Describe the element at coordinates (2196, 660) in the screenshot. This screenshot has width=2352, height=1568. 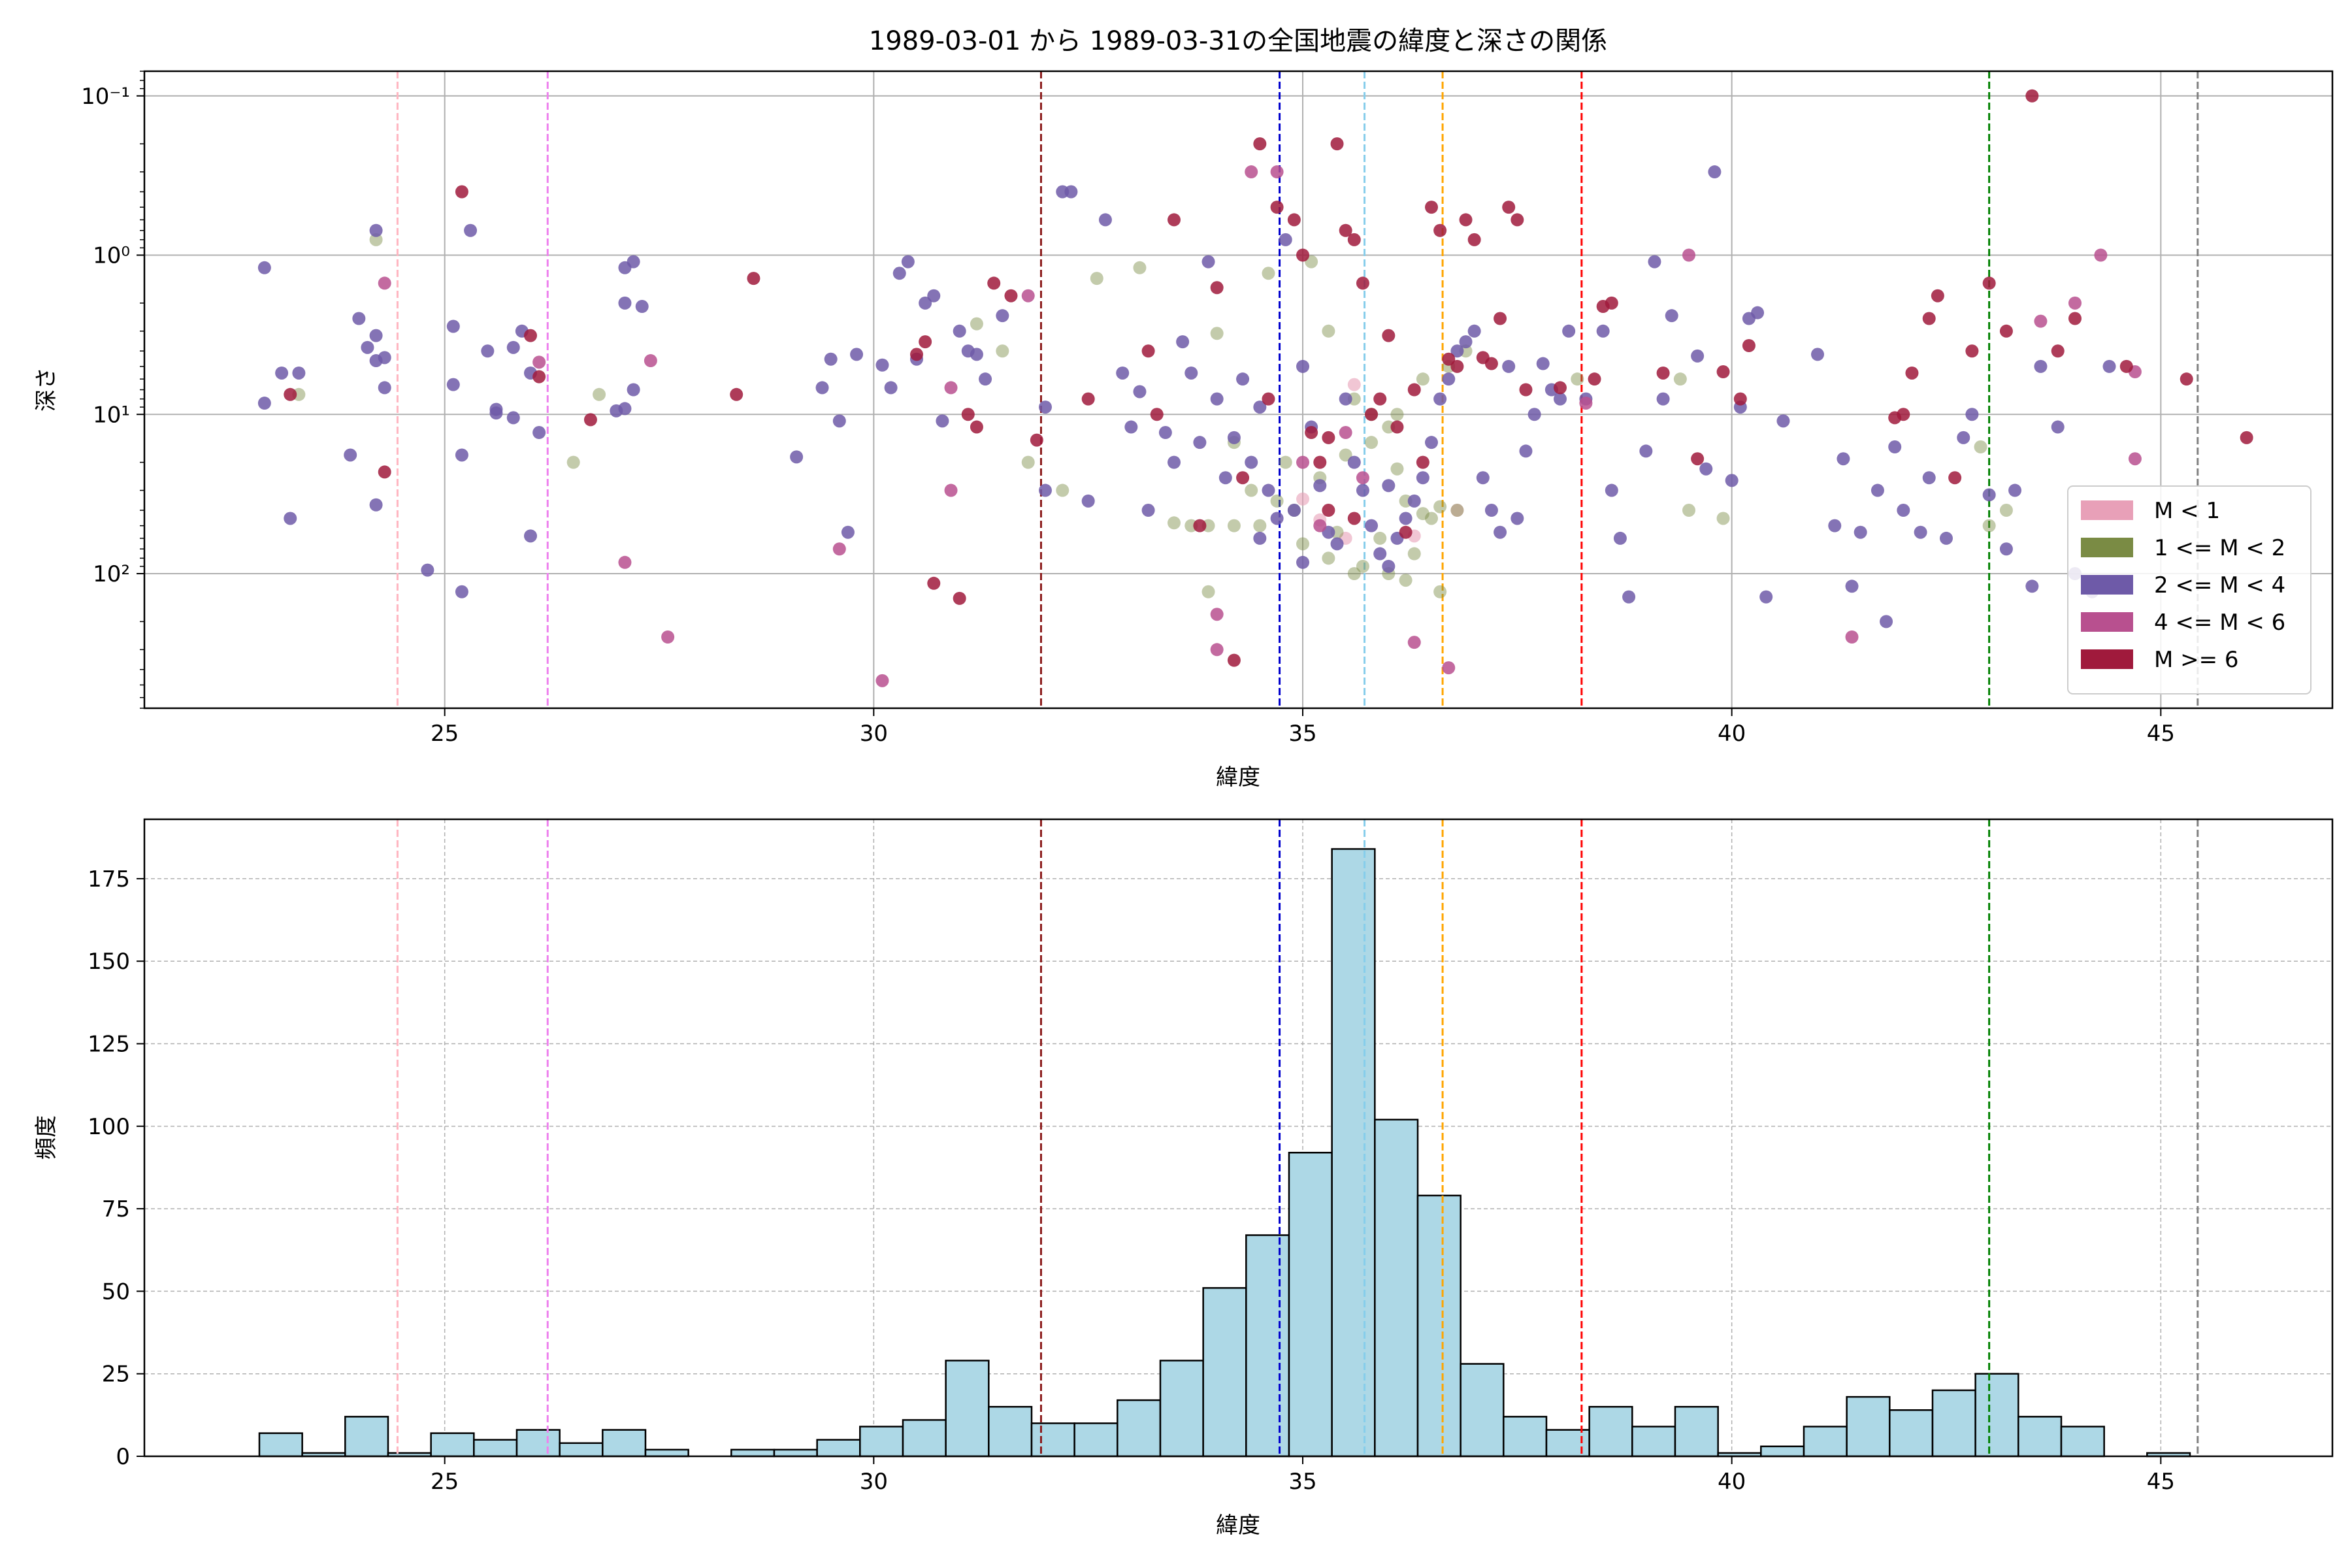
I see `legend-label: M >= 6` at that location.